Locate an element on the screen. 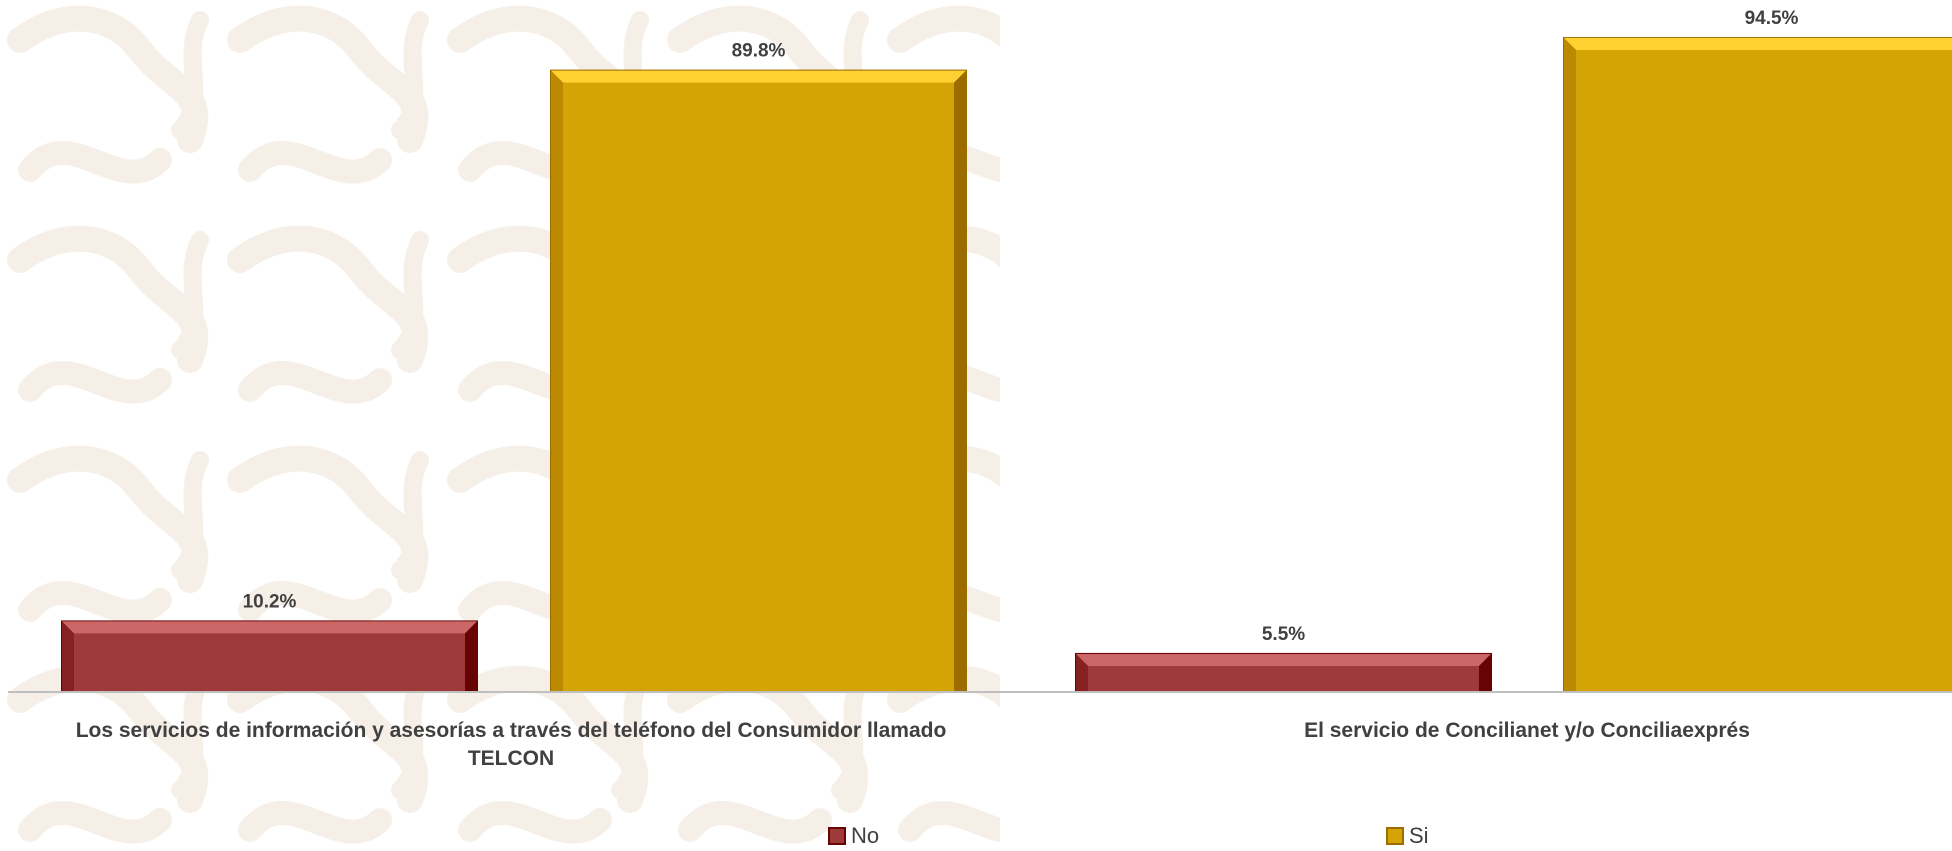  legend-item-no: No is located at coordinates (853, 835).